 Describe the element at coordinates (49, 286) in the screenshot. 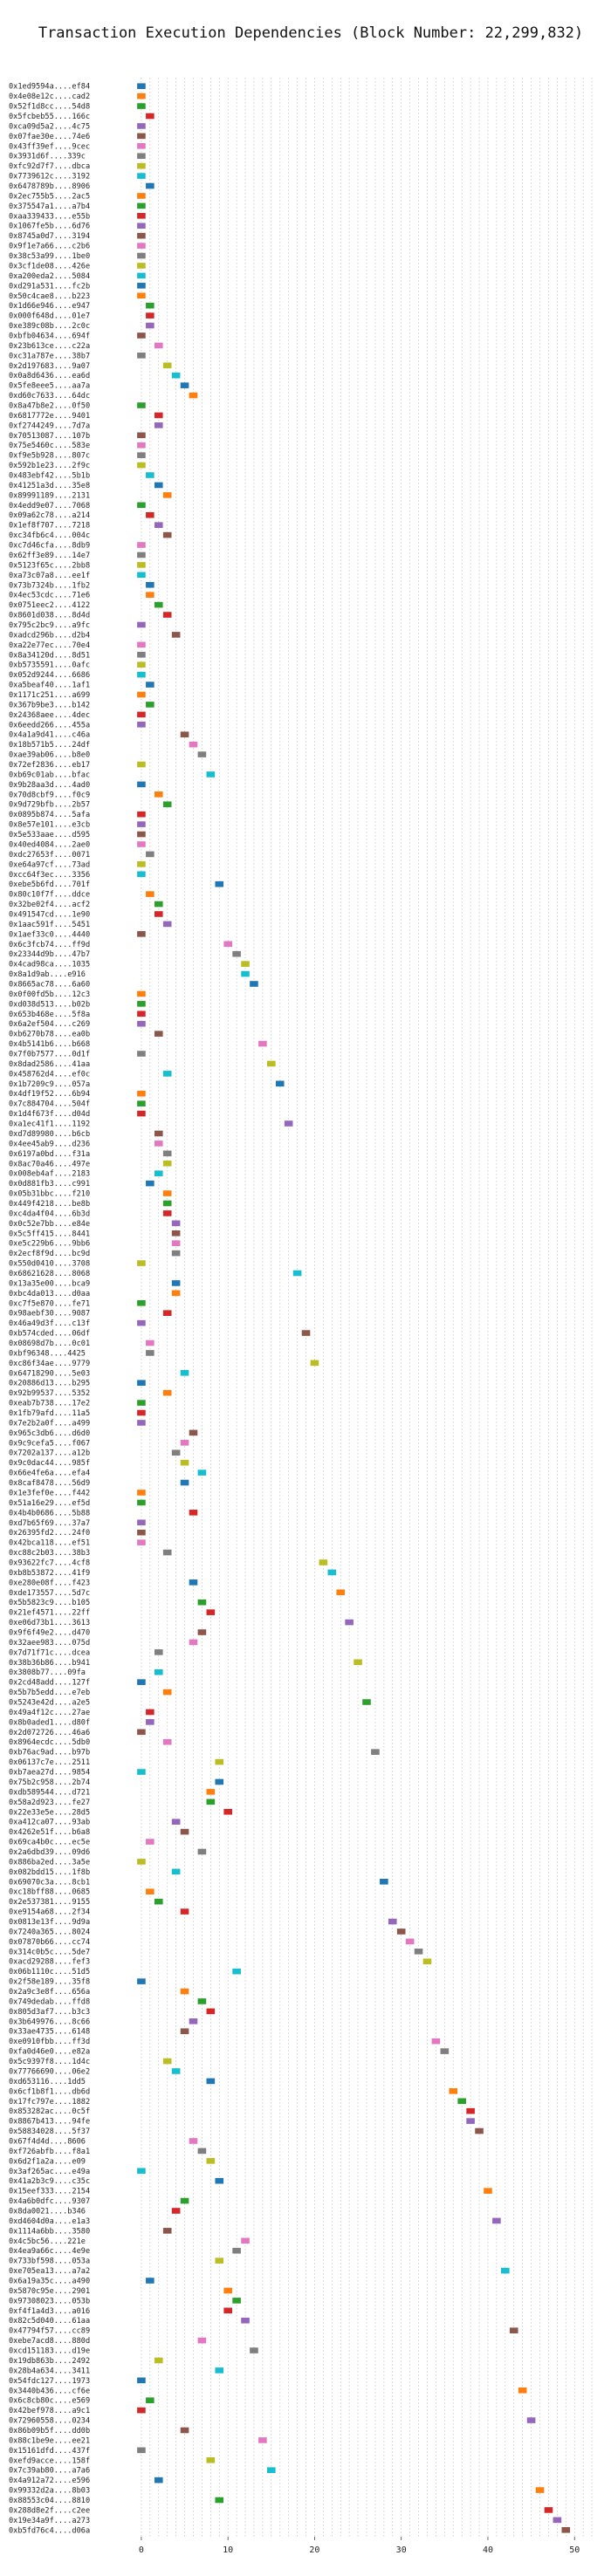

I see `y-tick-label: 0xd291a531....fc2b` at that location.